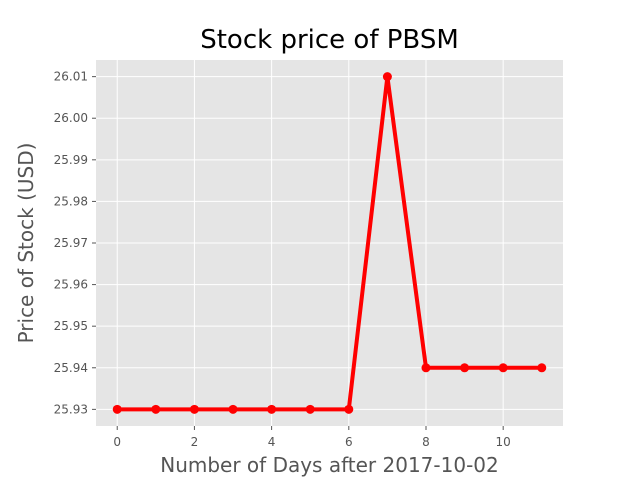 This screenshot has width=640, height=480. I want to click on x-tick-label: 0, so click(117, 442).